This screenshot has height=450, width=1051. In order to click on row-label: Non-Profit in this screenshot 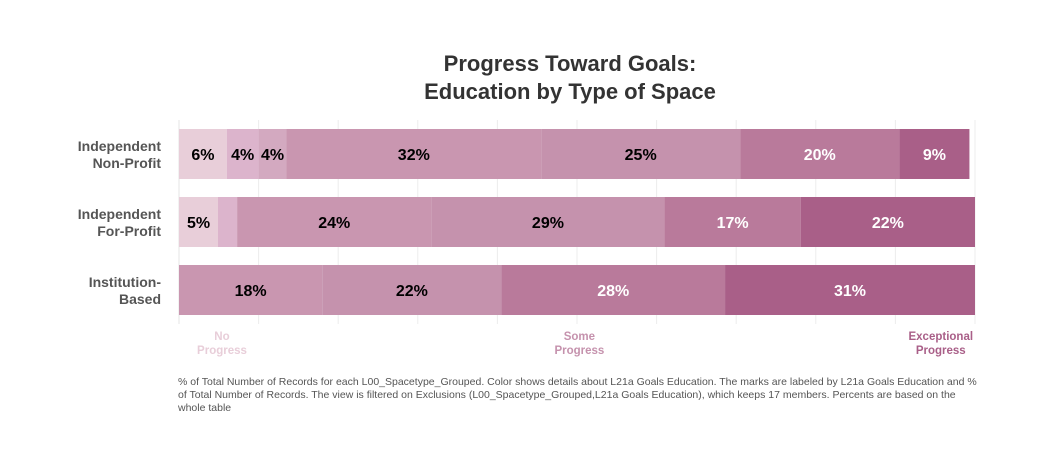, I will do `click(127, 163)`.